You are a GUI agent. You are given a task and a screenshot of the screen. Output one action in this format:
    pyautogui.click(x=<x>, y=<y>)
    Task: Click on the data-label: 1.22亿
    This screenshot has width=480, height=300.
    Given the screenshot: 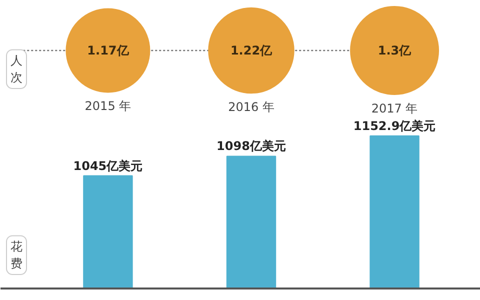 What is the action you would take?
    pyautogui.click(x=252, y=51)
    